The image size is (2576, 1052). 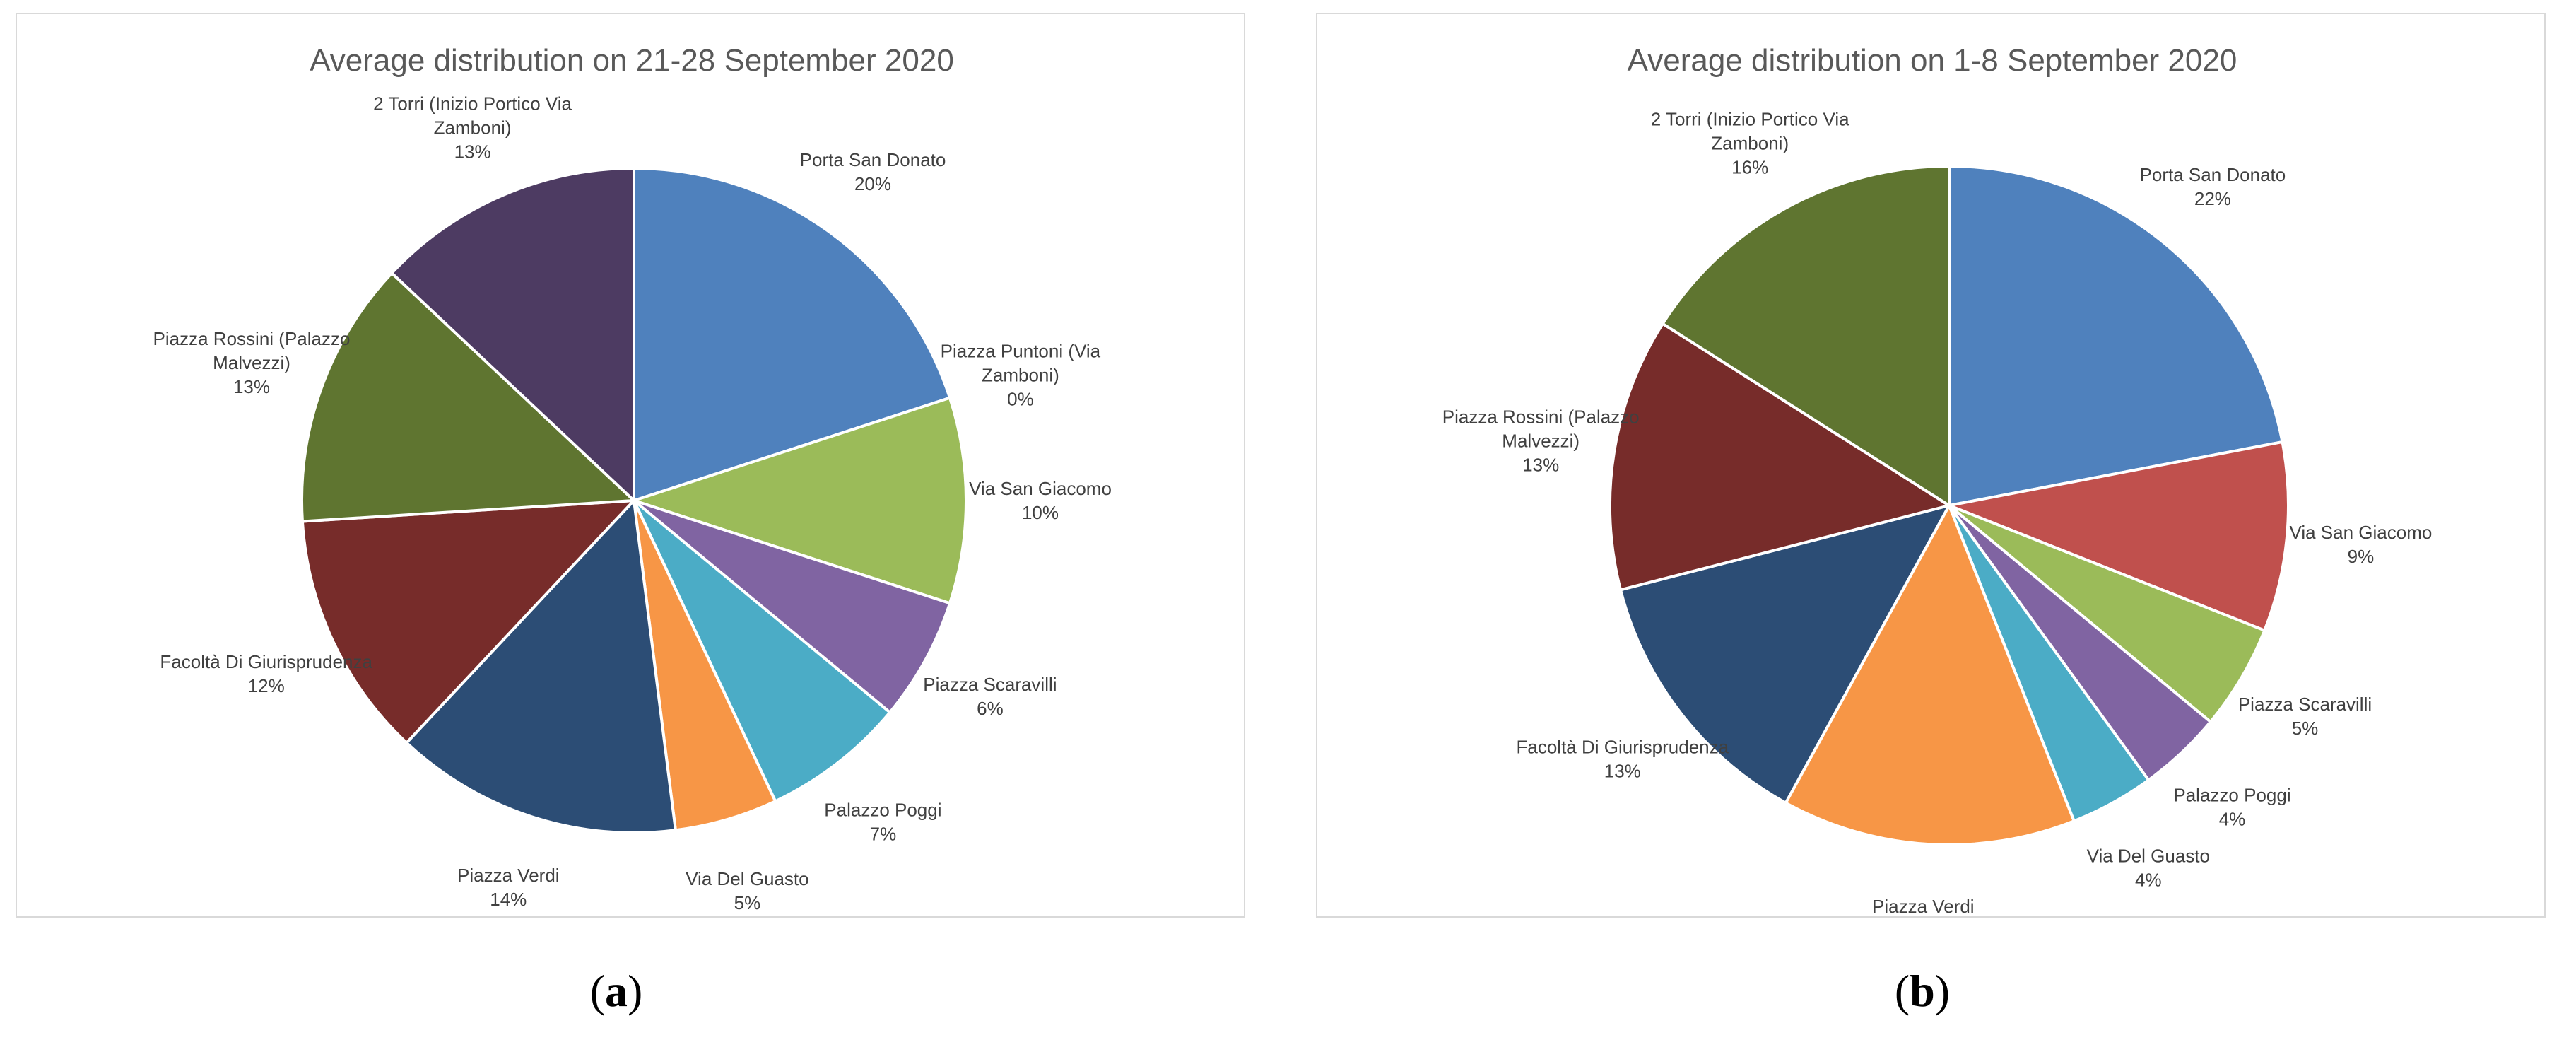 What do you see at coordinates (508, 900) in the screenshot?
I see `slice-pct: 14%` at bounding box center [508, 900].